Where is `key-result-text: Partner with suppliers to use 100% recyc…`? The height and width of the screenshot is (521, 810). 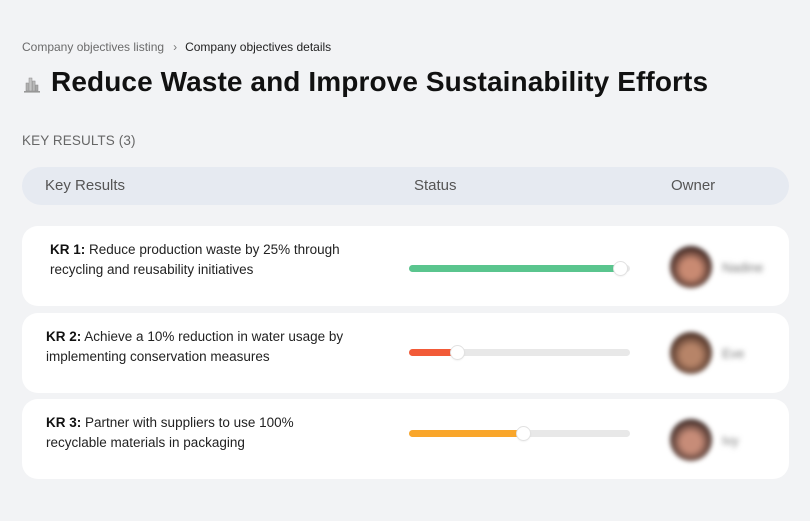 key-result-text: Partner with suppliers to use 100% recyc… is located at coordinates (170, 432).